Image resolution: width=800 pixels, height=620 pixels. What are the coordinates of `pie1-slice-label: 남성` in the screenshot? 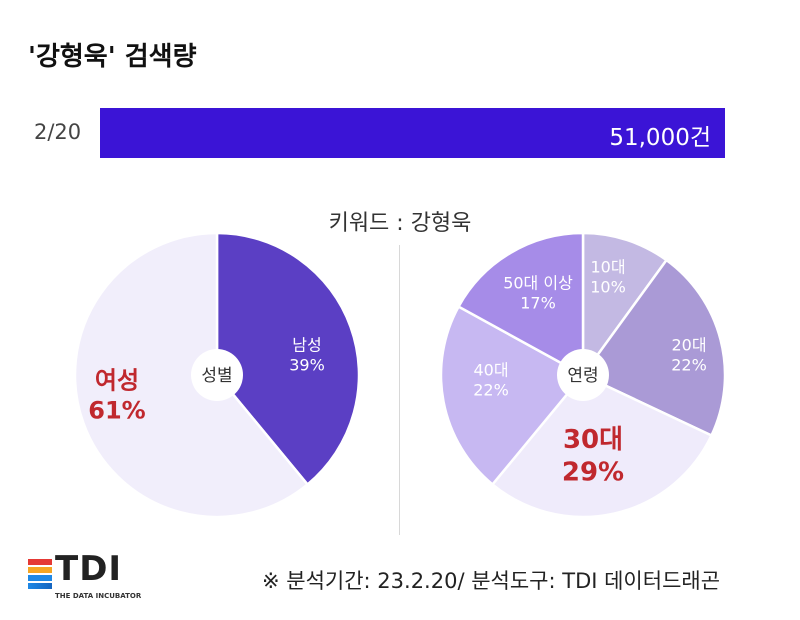 It's located at (306, 345).